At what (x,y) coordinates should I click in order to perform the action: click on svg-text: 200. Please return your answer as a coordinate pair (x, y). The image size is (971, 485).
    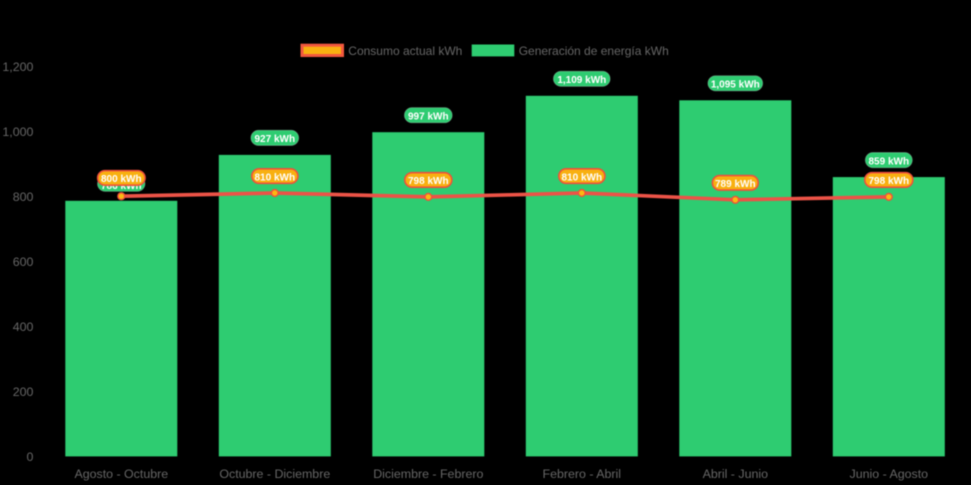
    Looking at the image, I should click on (23, 392).